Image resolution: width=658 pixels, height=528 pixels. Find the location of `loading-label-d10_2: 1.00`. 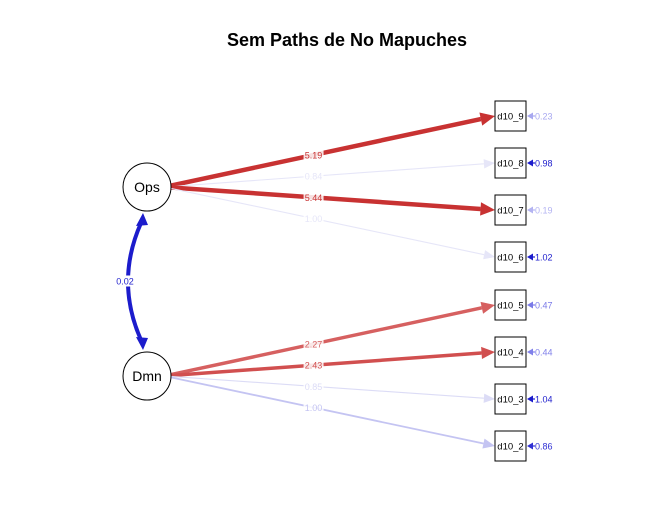

loading-label-d10_2: 1.00 is located at coordinates (314, 408).